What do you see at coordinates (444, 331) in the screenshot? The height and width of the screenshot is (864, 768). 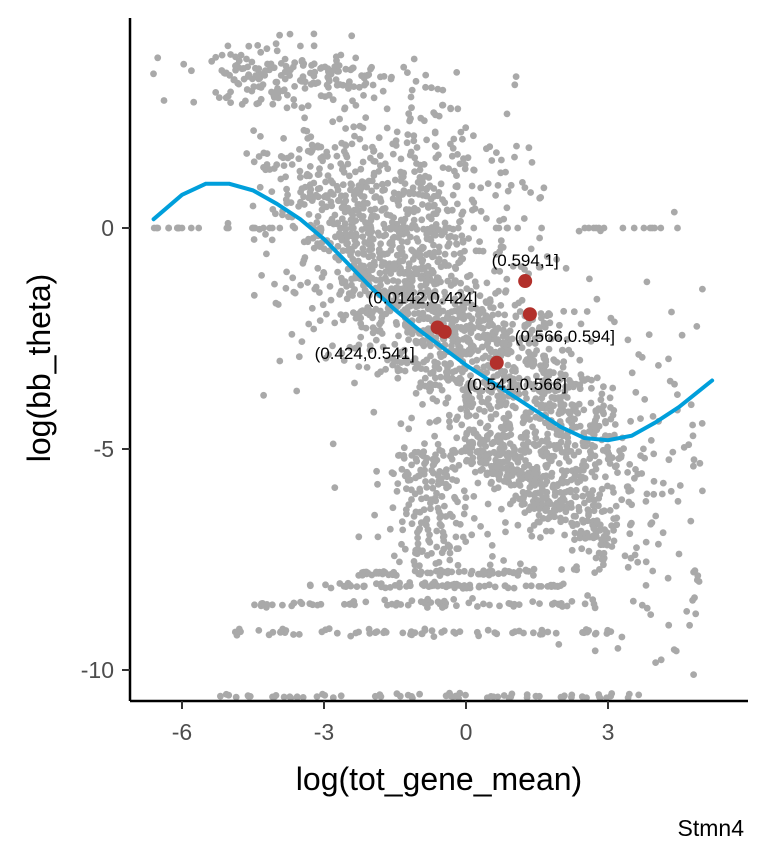 I see `highlight-point` at bounding box center [444, 331].